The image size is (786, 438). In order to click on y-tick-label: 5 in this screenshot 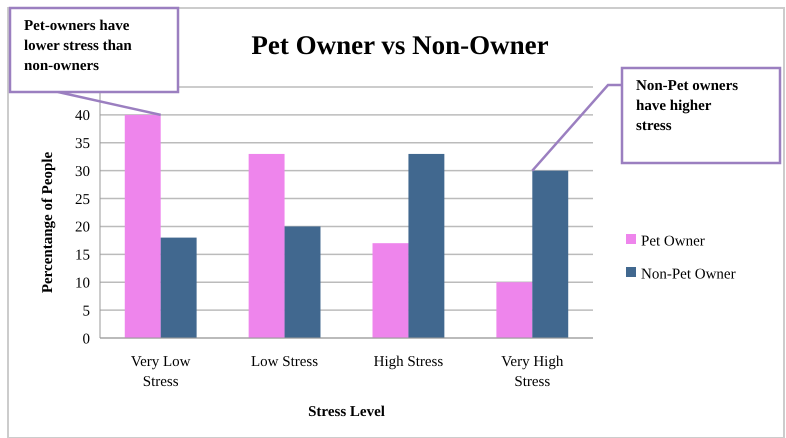, I will do `click(86, 311)`.